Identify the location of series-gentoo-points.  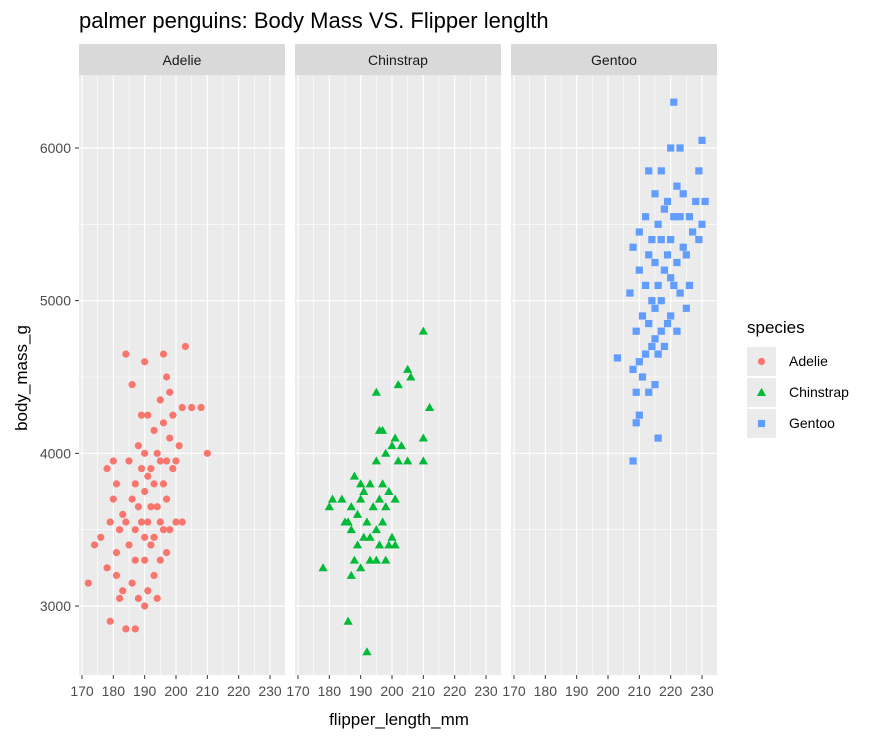
(661, 281).